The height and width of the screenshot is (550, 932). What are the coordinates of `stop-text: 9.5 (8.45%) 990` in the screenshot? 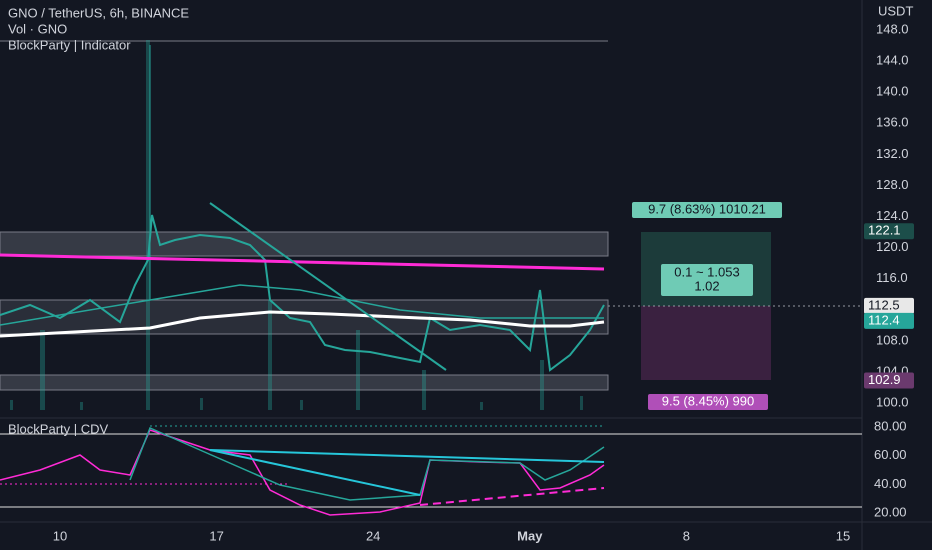 It's located at (708, 400).